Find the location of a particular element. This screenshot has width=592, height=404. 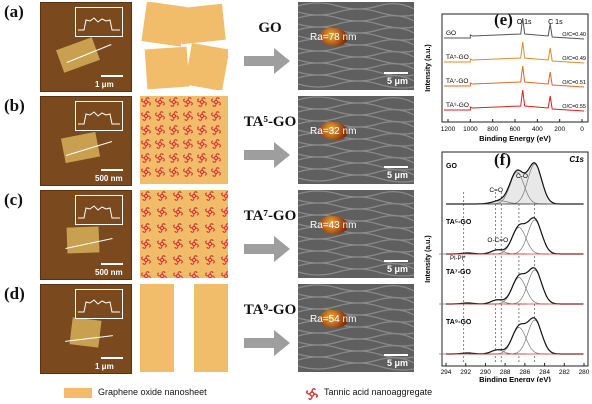

afm-image: 500 nm is located at coordinates (86, 141).